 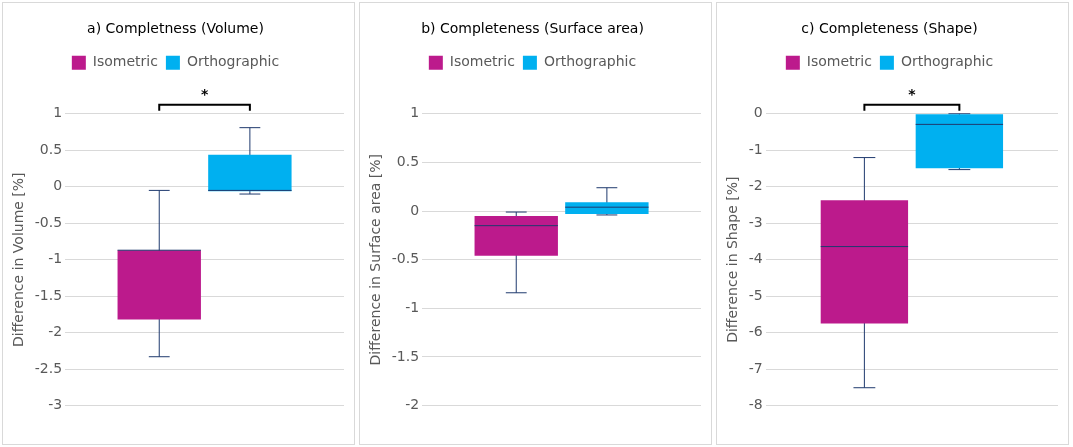 What do you see at coordinates (732, 259) in the screenshot?
I see `y-axis-title: Difference in Shape [%]` at bounding box center [732, 259].